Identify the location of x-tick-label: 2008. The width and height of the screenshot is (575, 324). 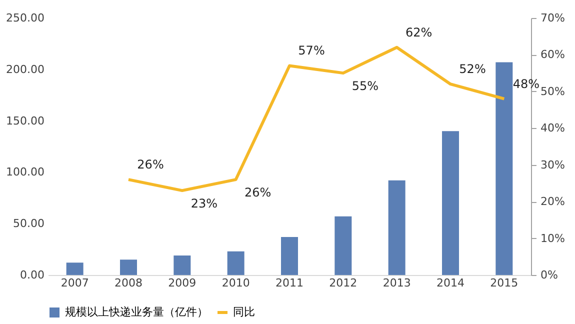
(128, 283).